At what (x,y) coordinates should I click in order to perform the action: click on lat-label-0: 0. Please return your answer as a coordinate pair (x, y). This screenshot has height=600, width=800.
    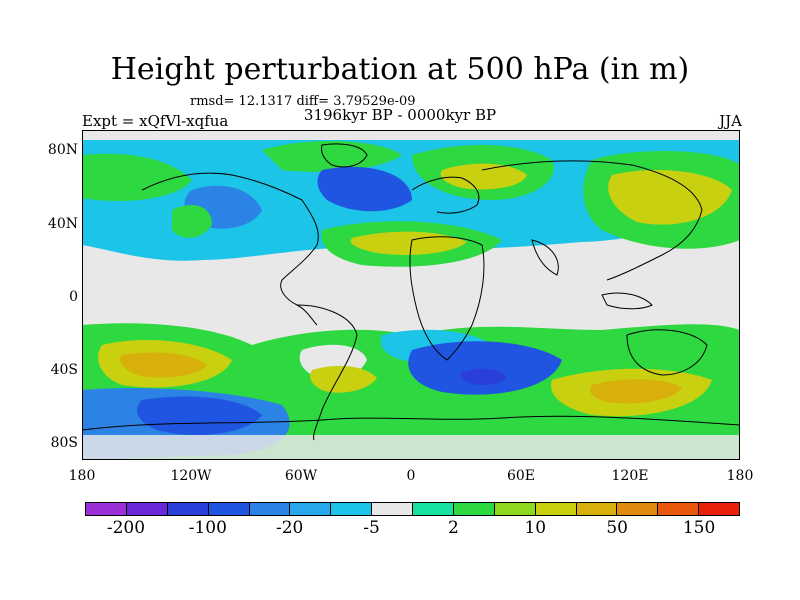
    Looking at the image, I should click on (73, 297).